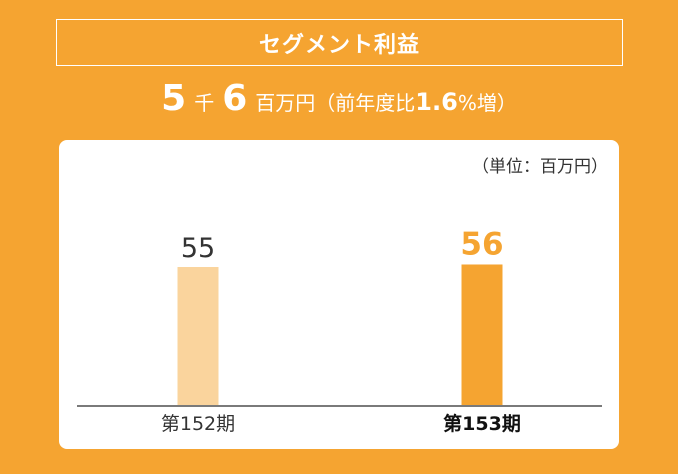 This screenshot has width=678, height=474. What do you see at coordinates (285, 103) in the screenshot?
I see `value-millions-unit: 百万円` at bounding box center [285, 103].